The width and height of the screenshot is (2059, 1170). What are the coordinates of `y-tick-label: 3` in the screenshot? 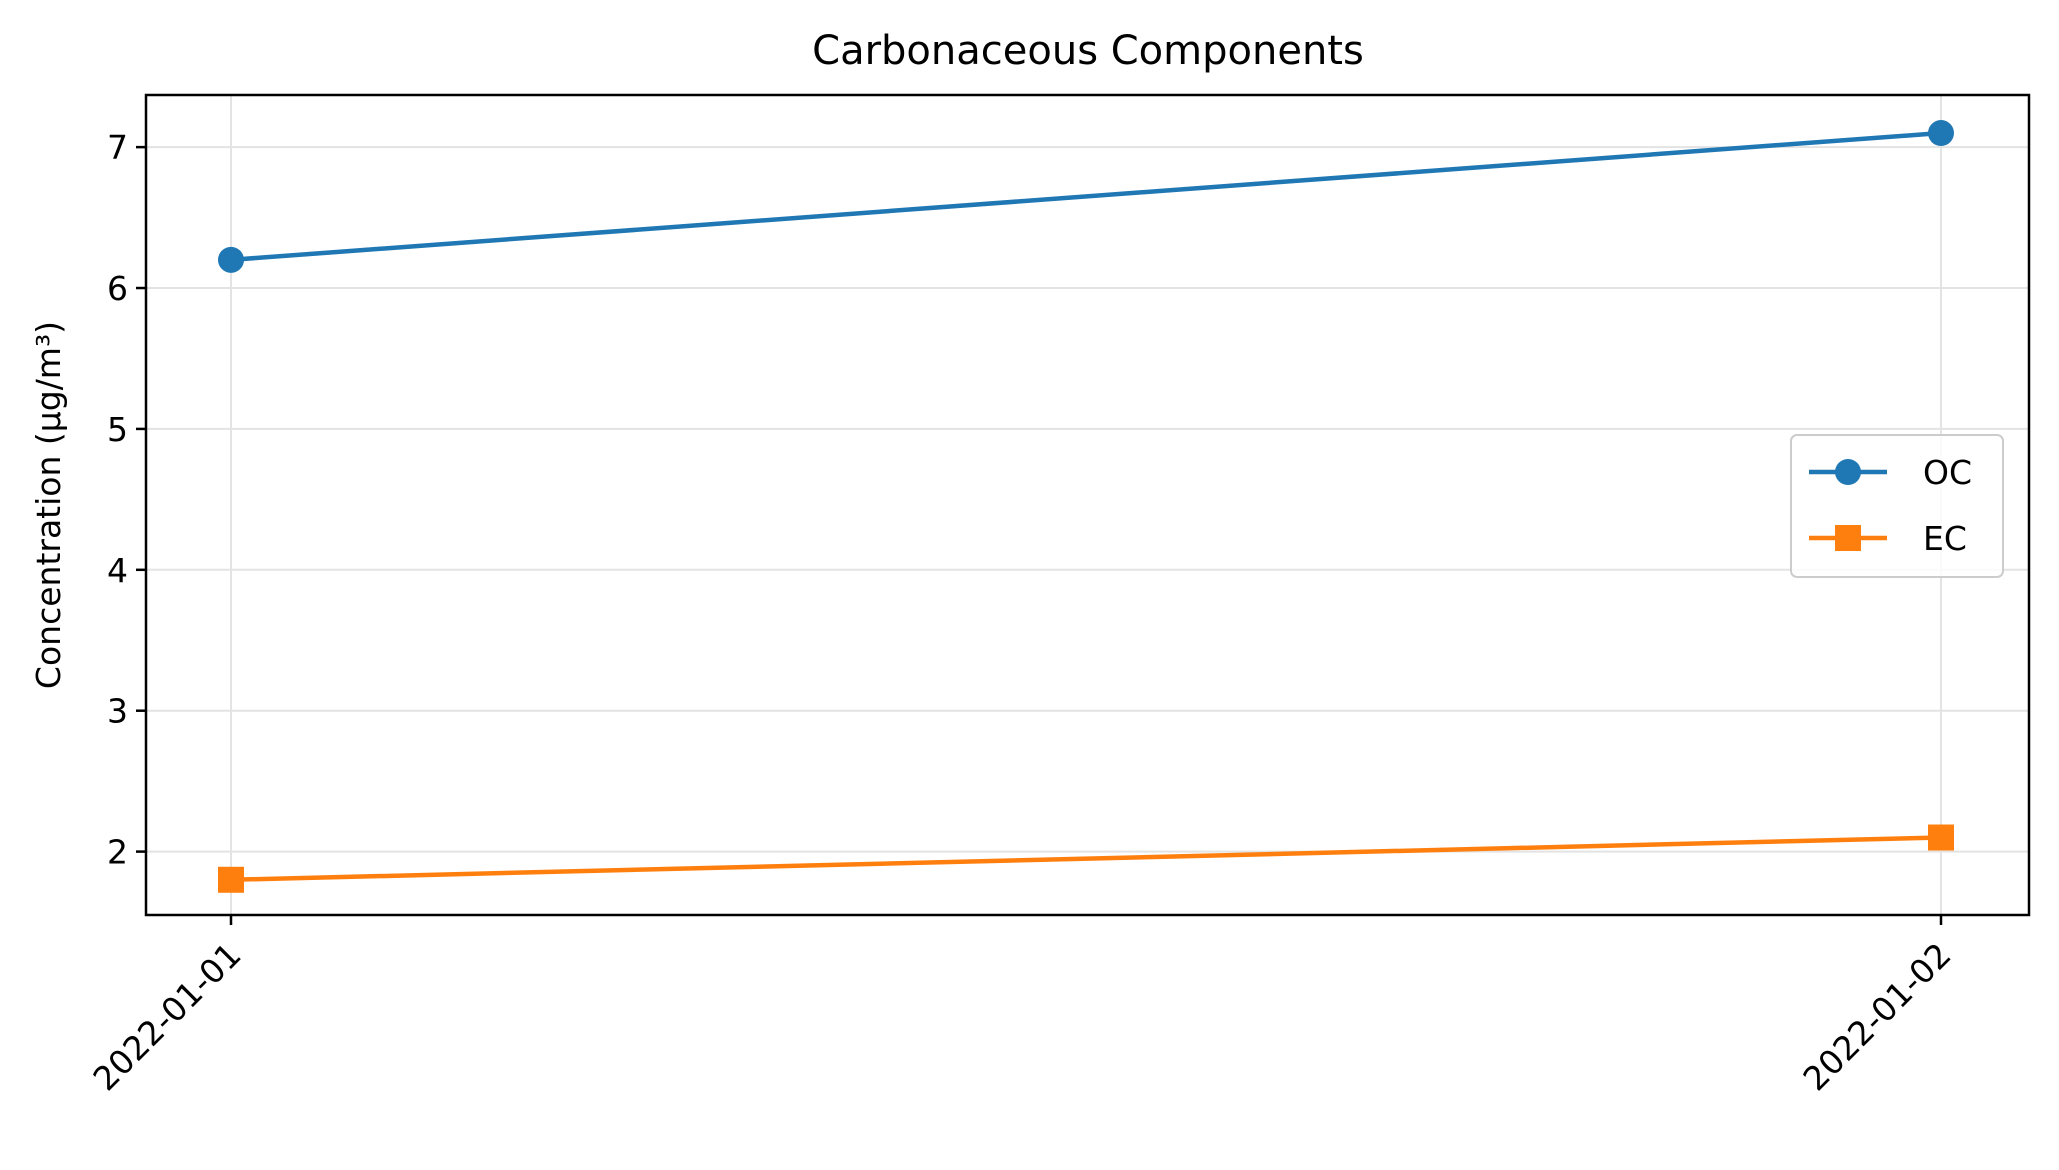 It's located at (117, 711).